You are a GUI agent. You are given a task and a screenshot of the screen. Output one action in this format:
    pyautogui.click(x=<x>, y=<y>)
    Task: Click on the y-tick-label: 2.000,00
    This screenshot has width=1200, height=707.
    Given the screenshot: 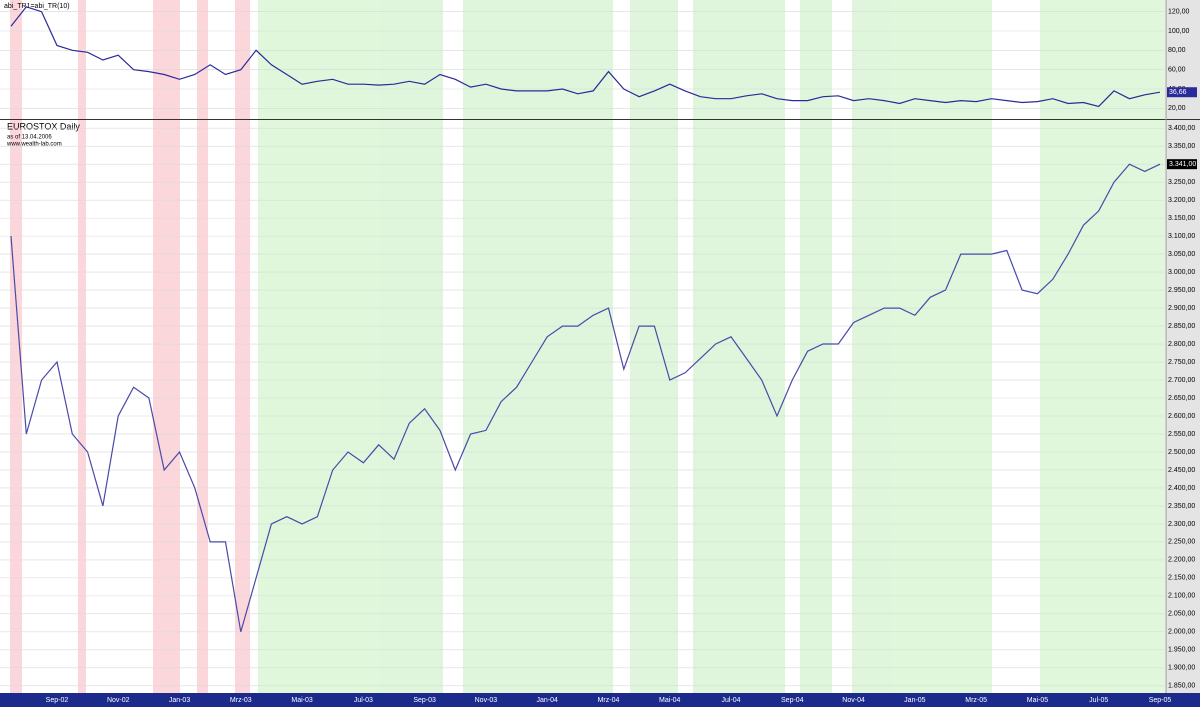 What is the action you would take?
    pyautogui.click(x=1181, y=632)
    